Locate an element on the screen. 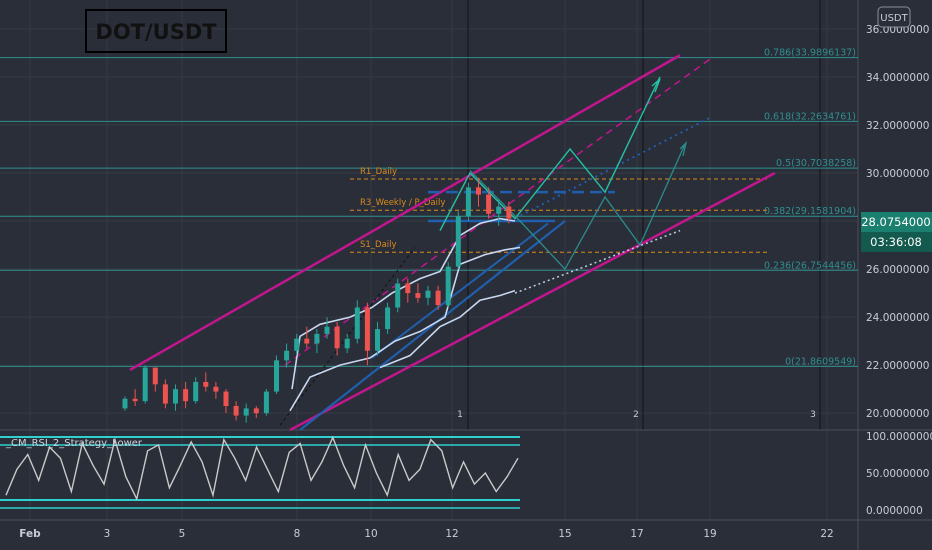 This screenshot has width=932, height=550. current-price: 28.0754000 is located at coordinates (896, 222).